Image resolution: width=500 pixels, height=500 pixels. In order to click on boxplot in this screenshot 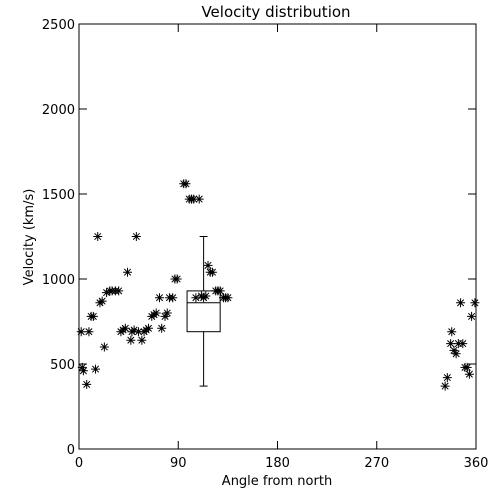, I will do `click(203, 311)`.